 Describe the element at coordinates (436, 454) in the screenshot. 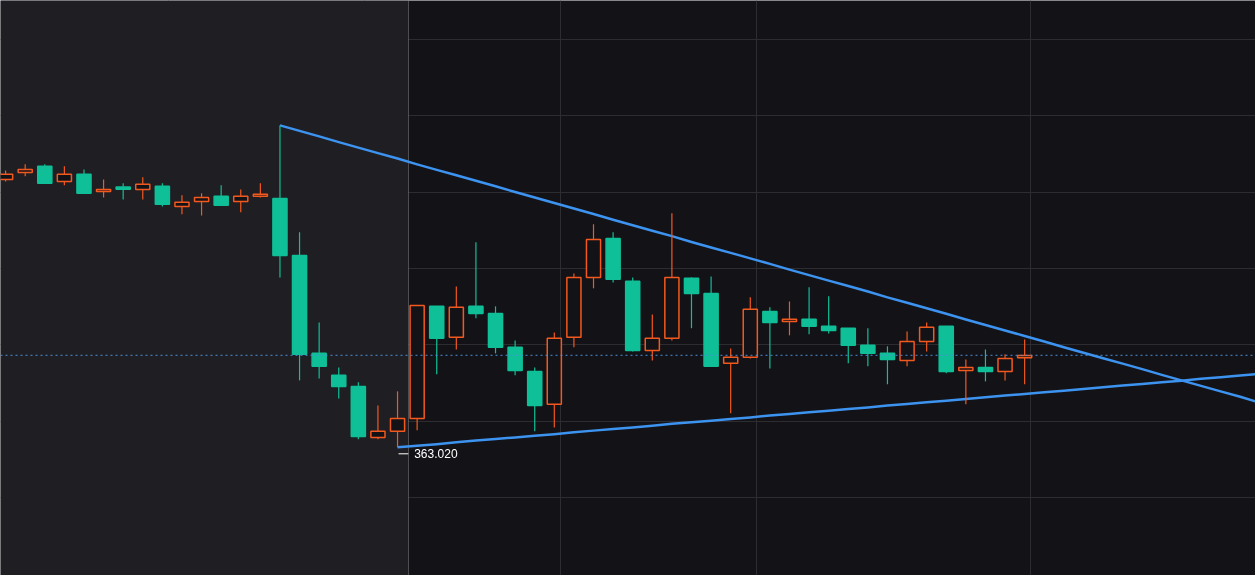

I see `annotation: 363.020` at that location.